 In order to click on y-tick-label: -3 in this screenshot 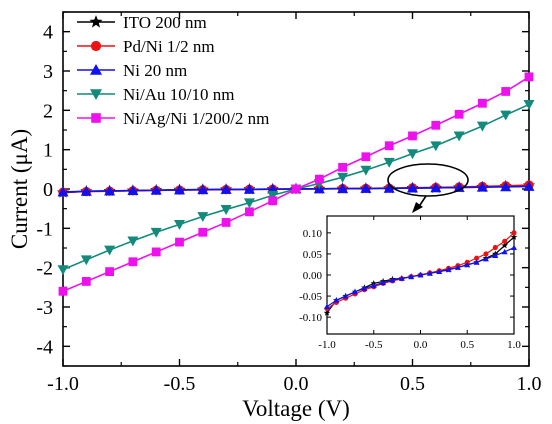, I will do `click(44, 308)`.